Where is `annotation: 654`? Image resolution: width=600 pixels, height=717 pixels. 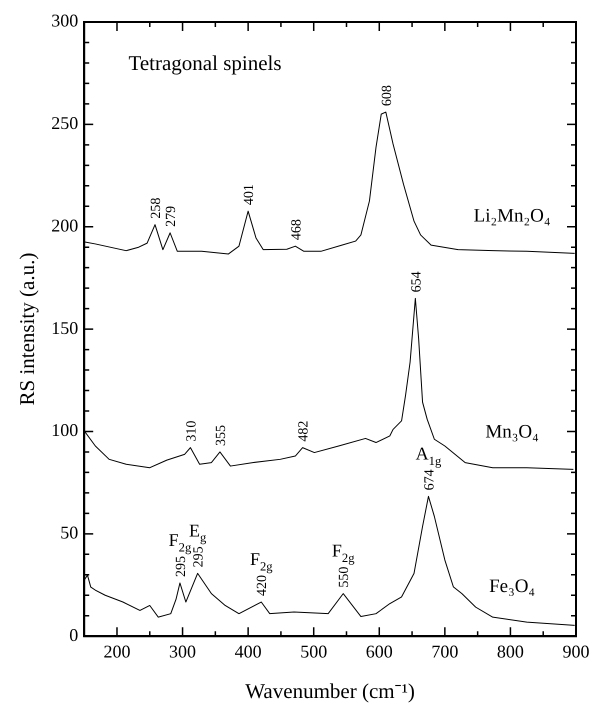
annotation: 654 is located at coordinates (416, 281).